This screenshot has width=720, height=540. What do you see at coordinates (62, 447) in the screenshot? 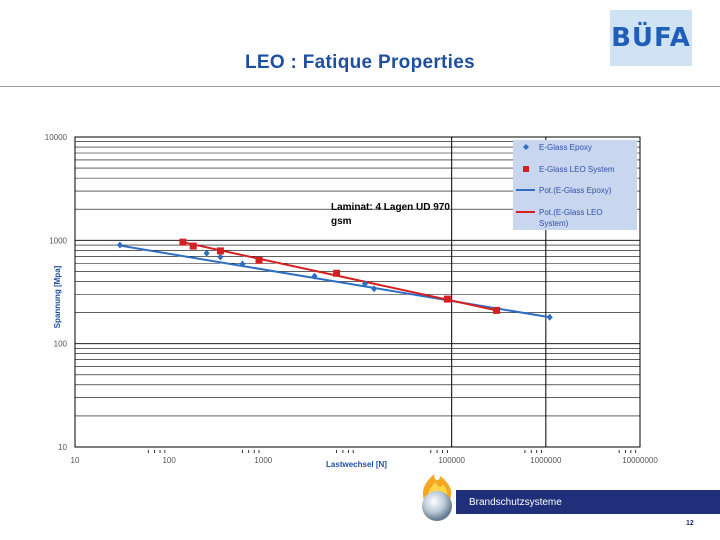
I see `y-tick-label: 10` at bounding box center [62, 447].